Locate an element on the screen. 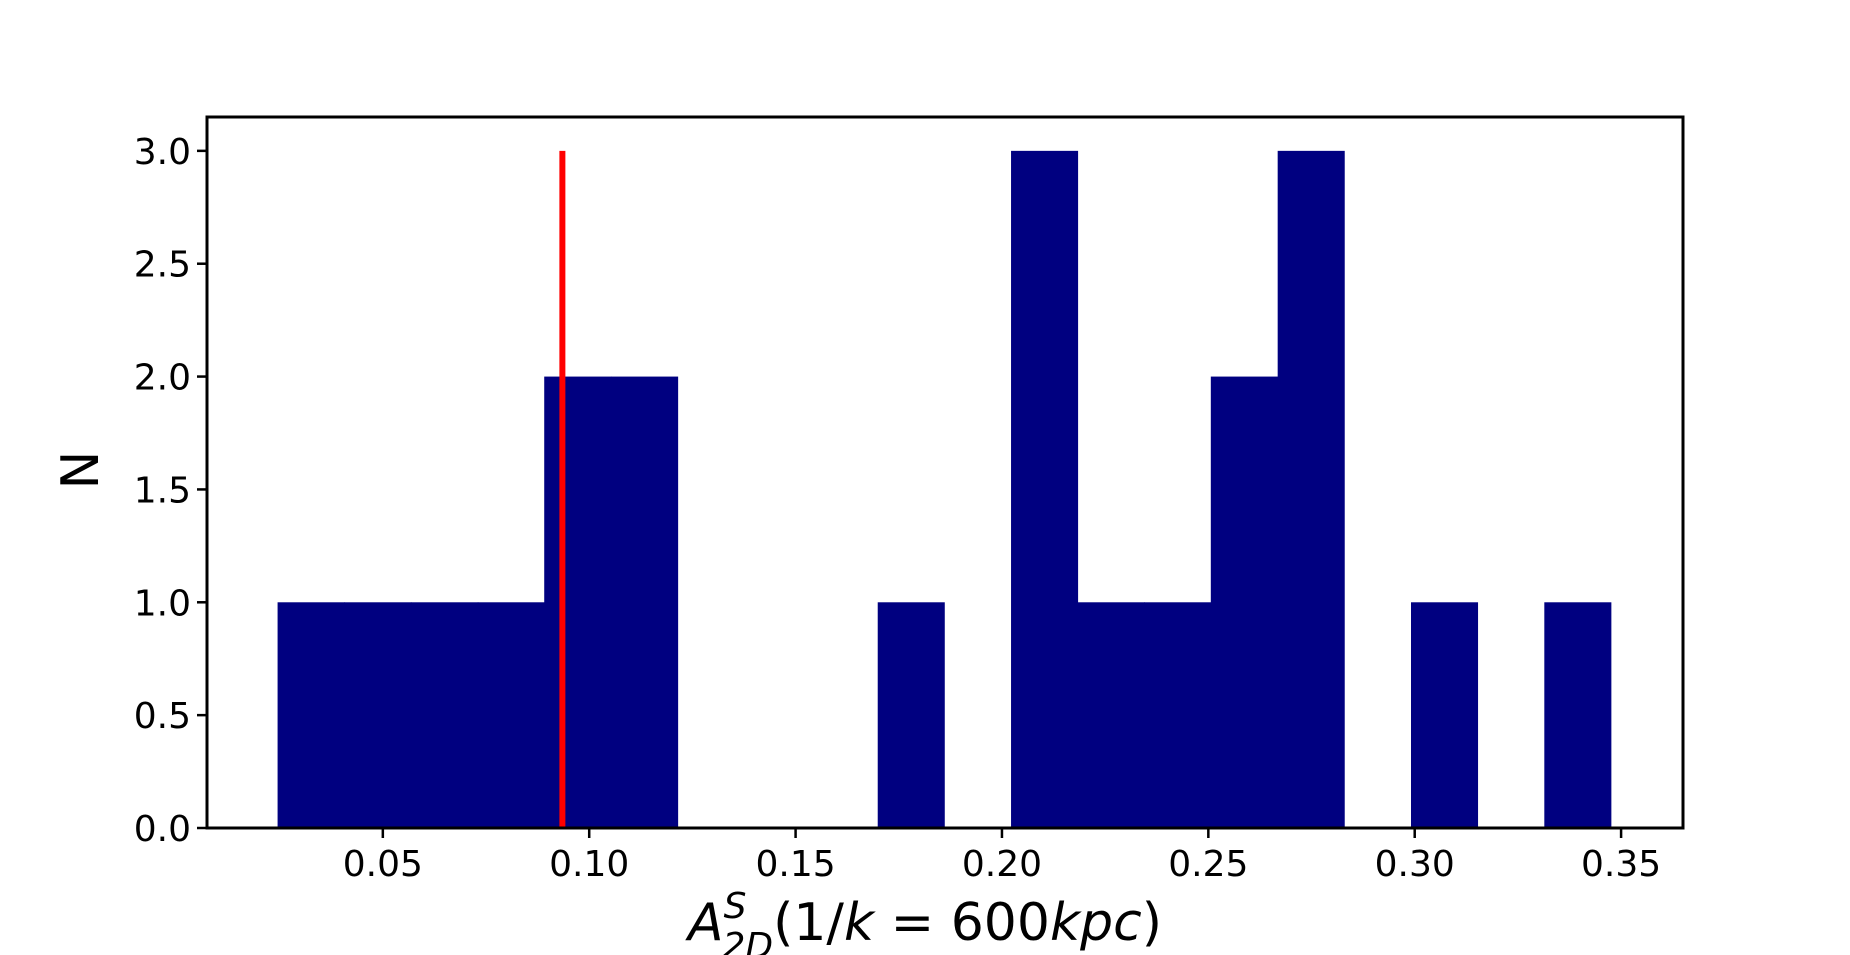  x-axis-label-open: (1/ is located at coordinates (808, 923).